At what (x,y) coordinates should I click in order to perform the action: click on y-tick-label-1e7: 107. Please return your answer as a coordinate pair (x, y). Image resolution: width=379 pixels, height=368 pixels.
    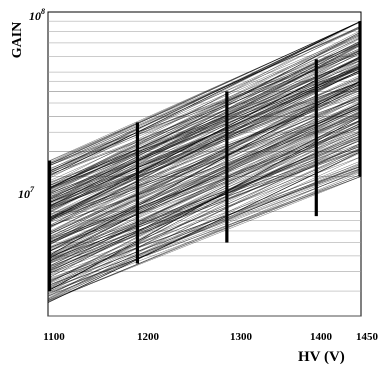
    Looking at the image, I should click on (26, 193).